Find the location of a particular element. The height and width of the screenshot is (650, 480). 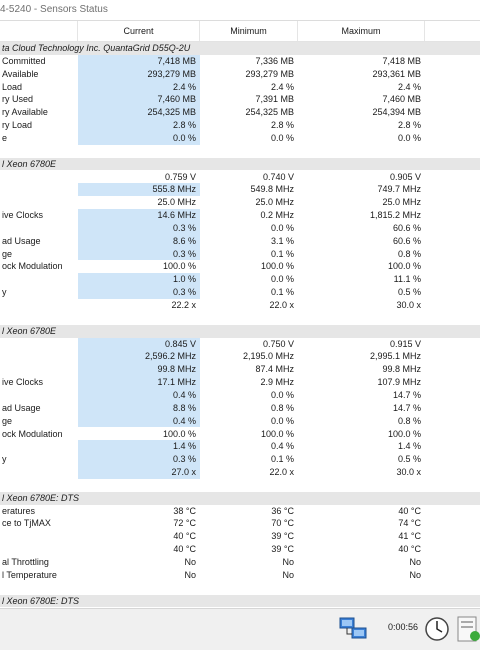

sensor-label: l Temperature is located at coordinates (29, 574).